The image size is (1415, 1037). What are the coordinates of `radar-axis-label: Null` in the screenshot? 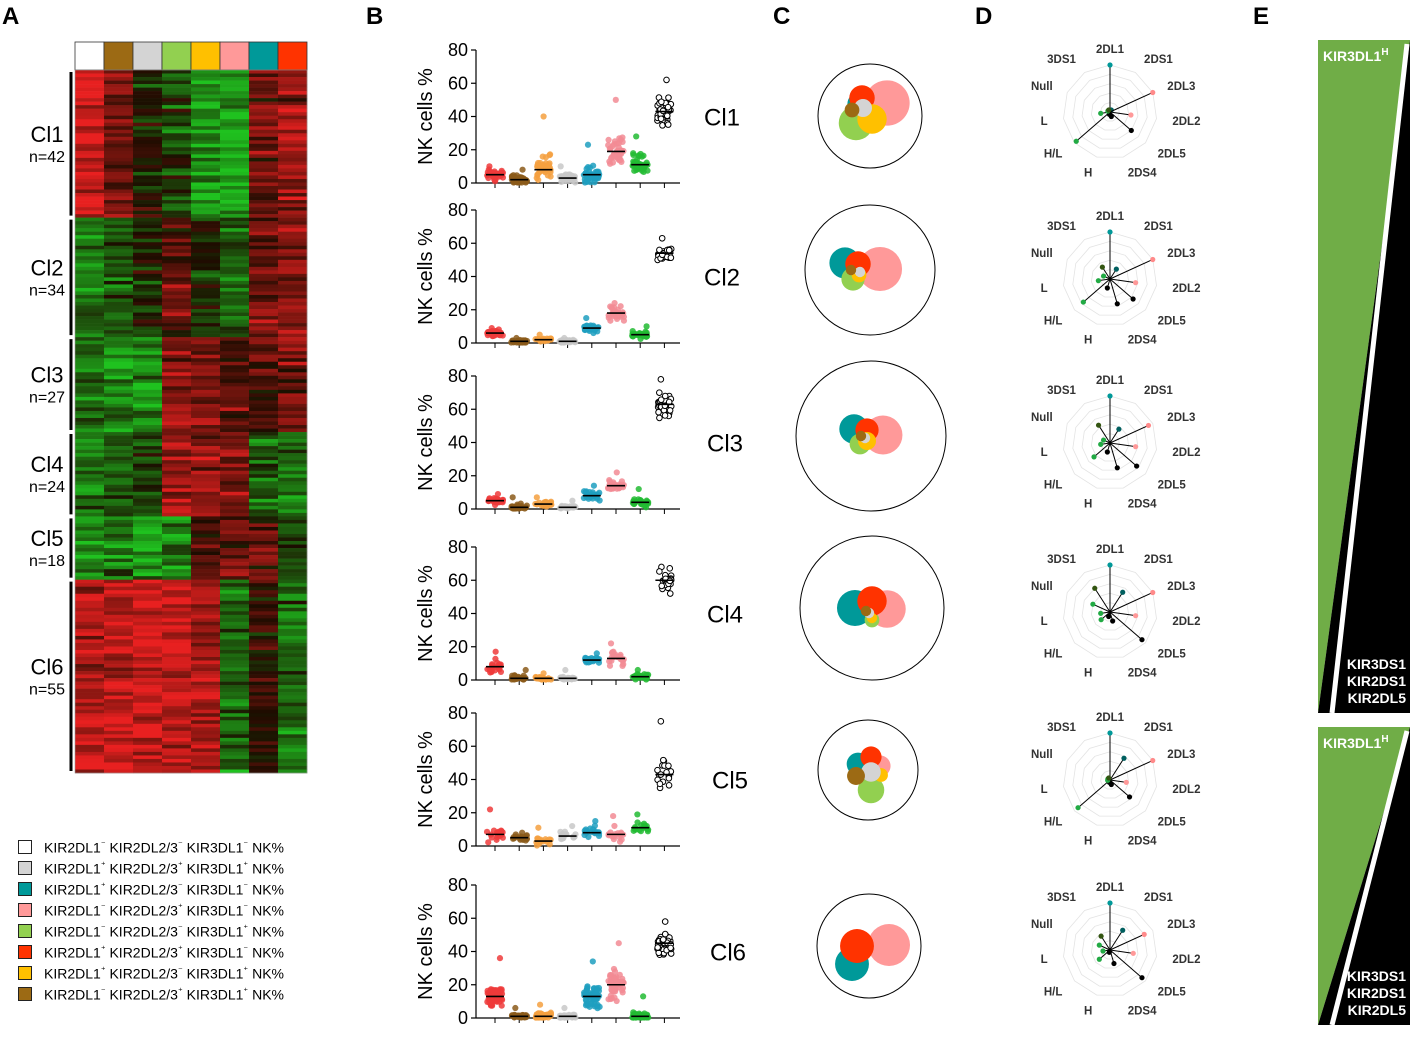 It's located at (1042, 925).